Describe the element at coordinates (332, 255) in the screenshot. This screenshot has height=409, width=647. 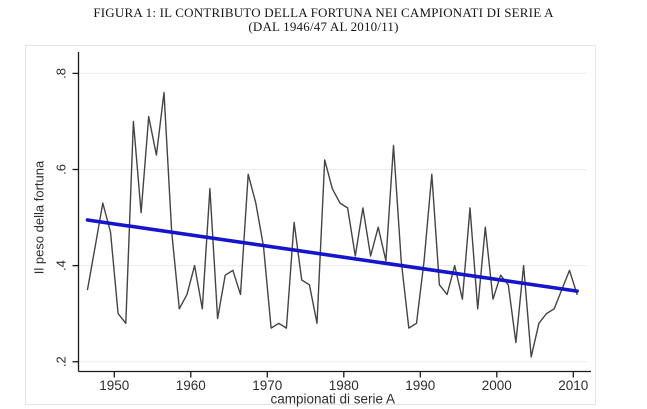
I see `linear-trend-line` at that location.